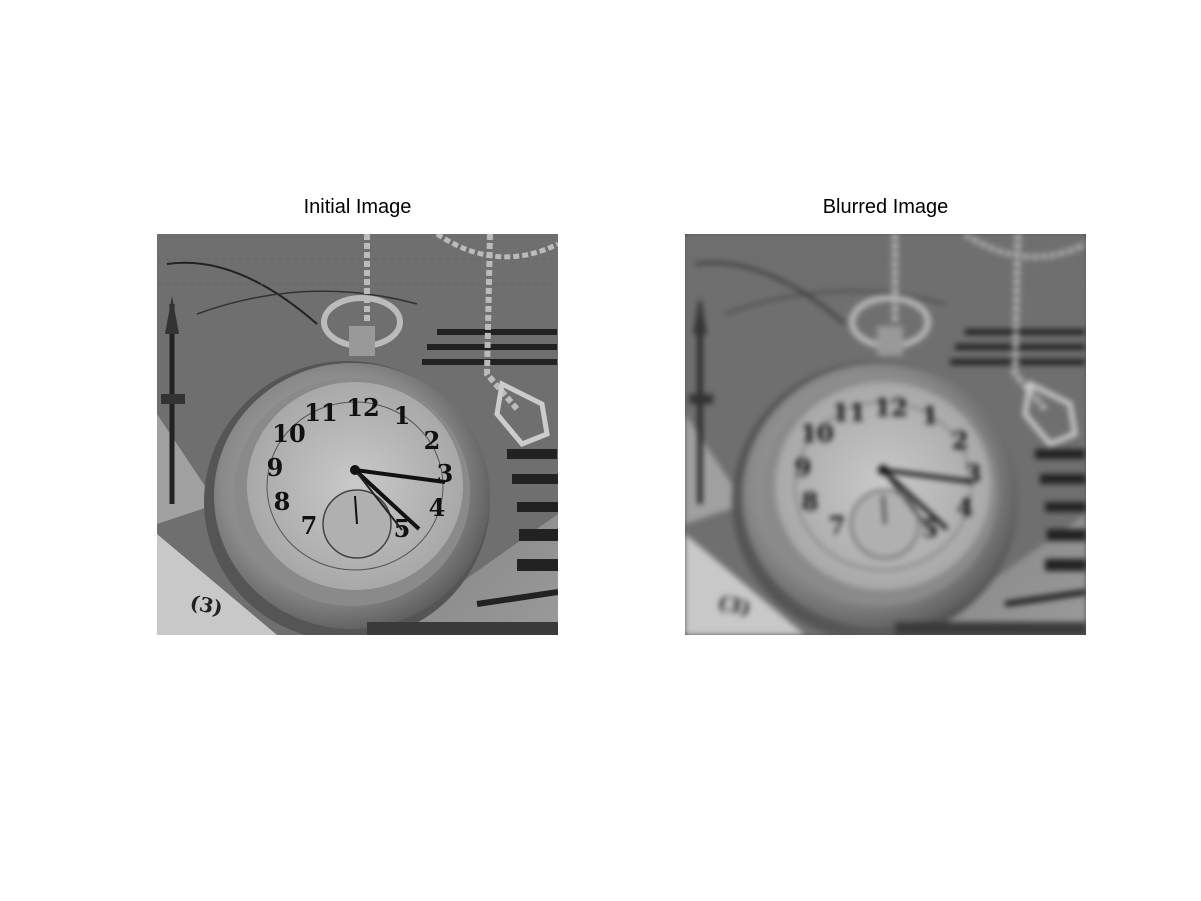 This screenshot has width=1201, height=901. What do you see at coordinates (445, 473) in the screenshot?
I see `numeral-3: 3` at bounding box center [445, 473].